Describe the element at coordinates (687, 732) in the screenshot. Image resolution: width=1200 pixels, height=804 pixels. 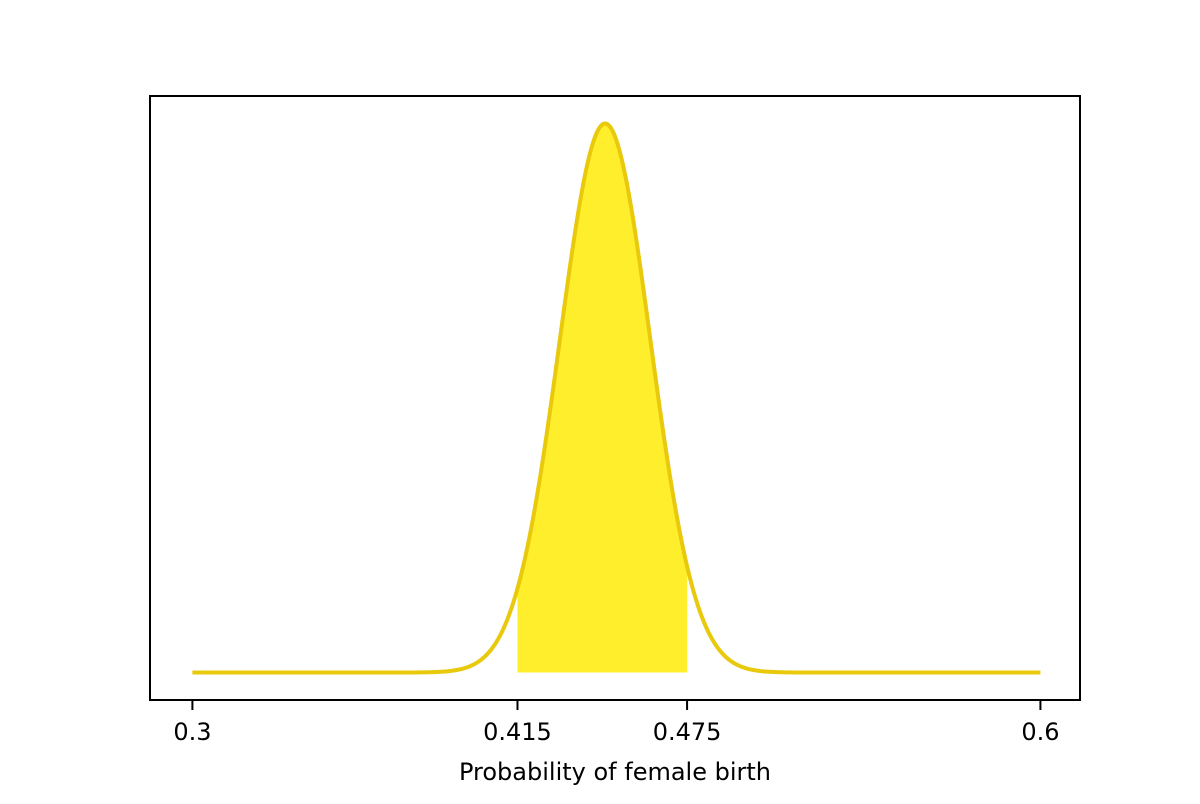
I see `x-tick-label: 0.475` at that location.